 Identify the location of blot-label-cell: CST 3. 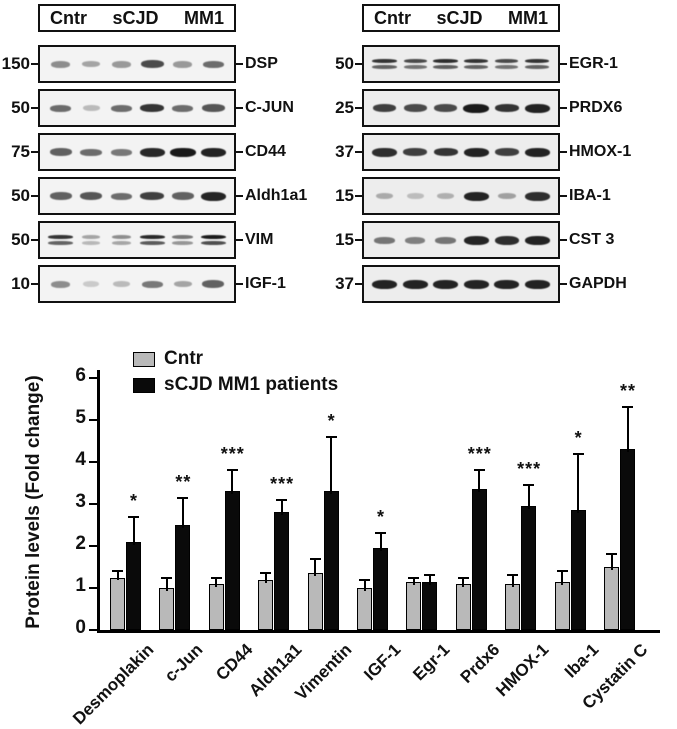
(612, 240).